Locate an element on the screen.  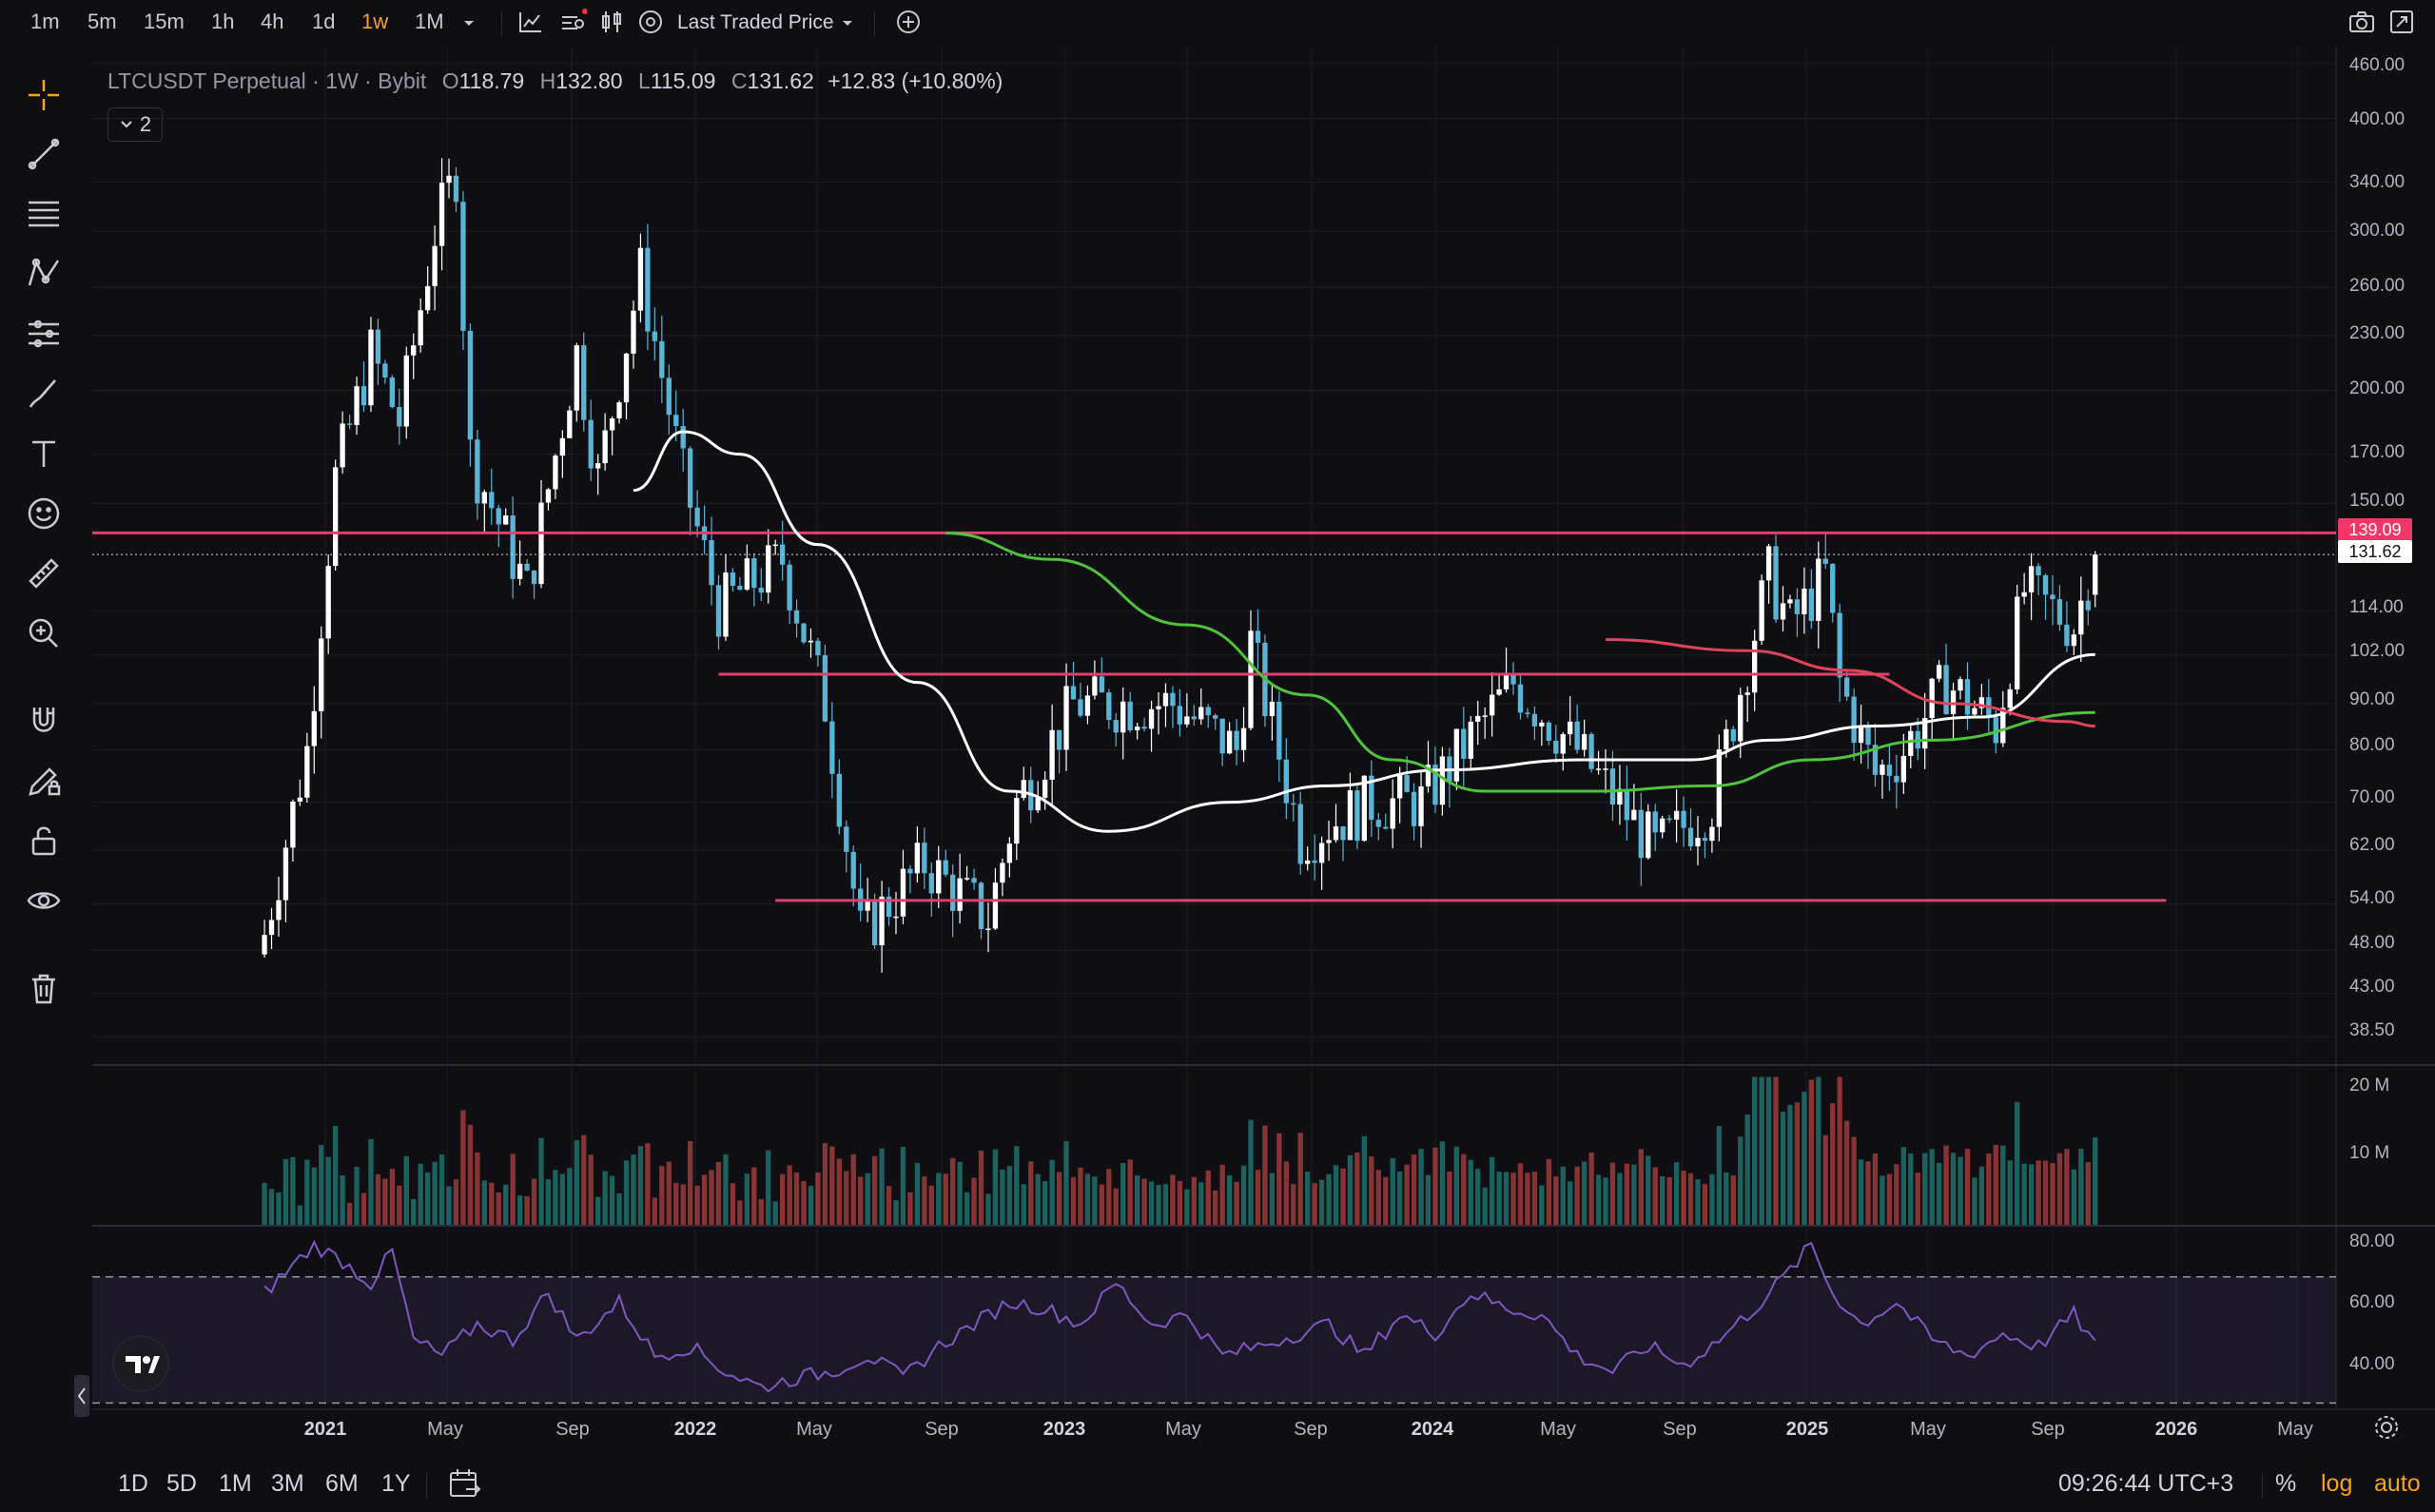
magnet-icon is located at coordinates (44, 721).